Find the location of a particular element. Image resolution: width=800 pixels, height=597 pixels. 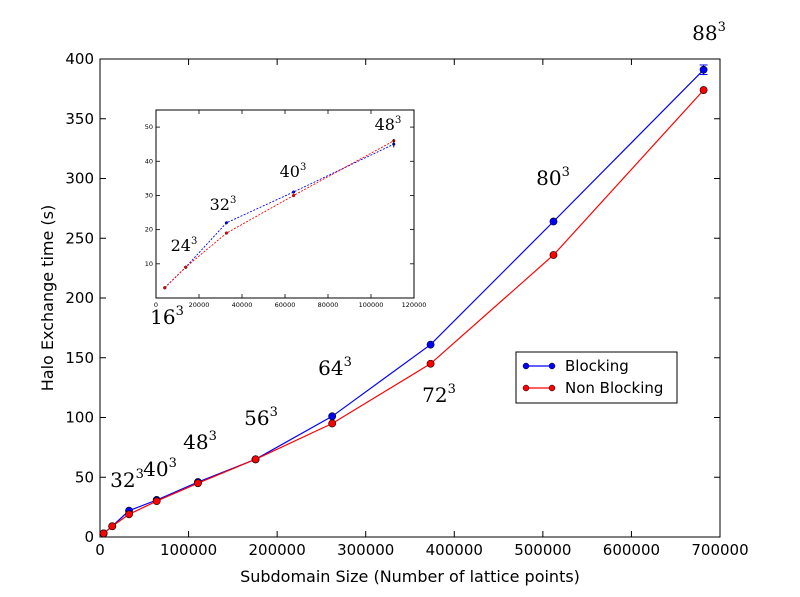

x-tick-label: 0 is located at coordinates (100, 550).